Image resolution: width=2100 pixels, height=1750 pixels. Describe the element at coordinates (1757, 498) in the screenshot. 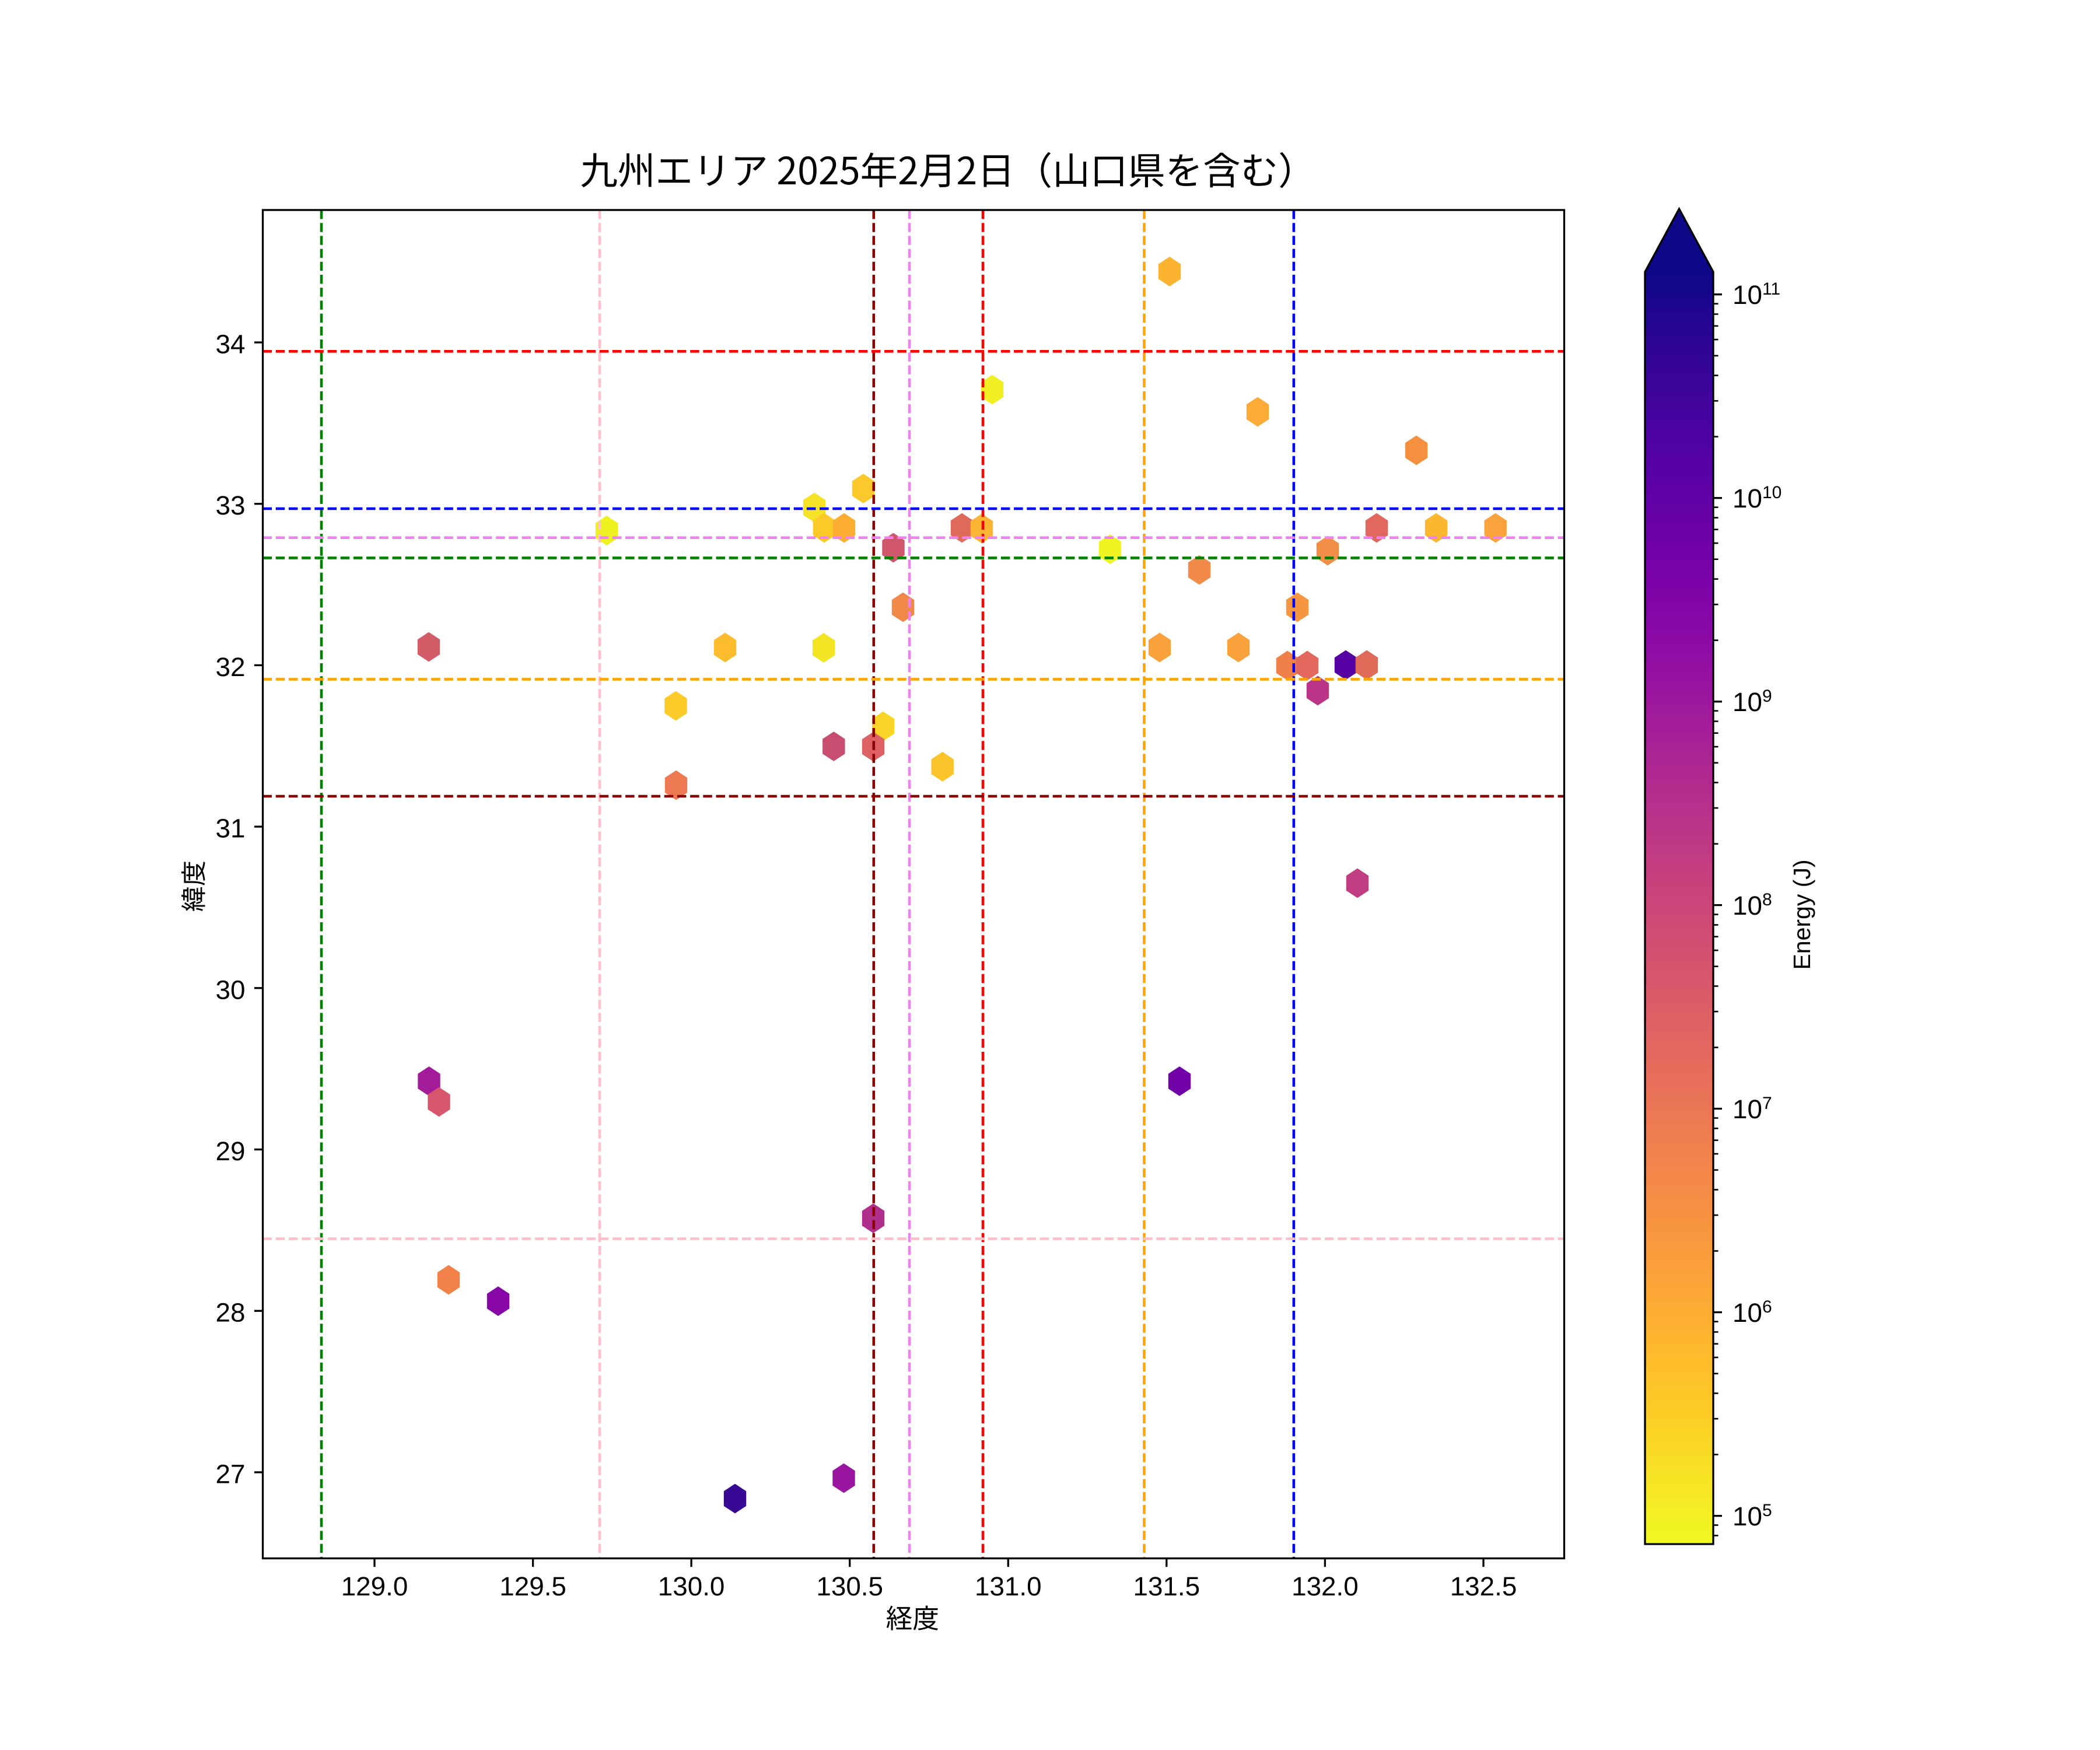

I see `svg-text: 1010` at that location.